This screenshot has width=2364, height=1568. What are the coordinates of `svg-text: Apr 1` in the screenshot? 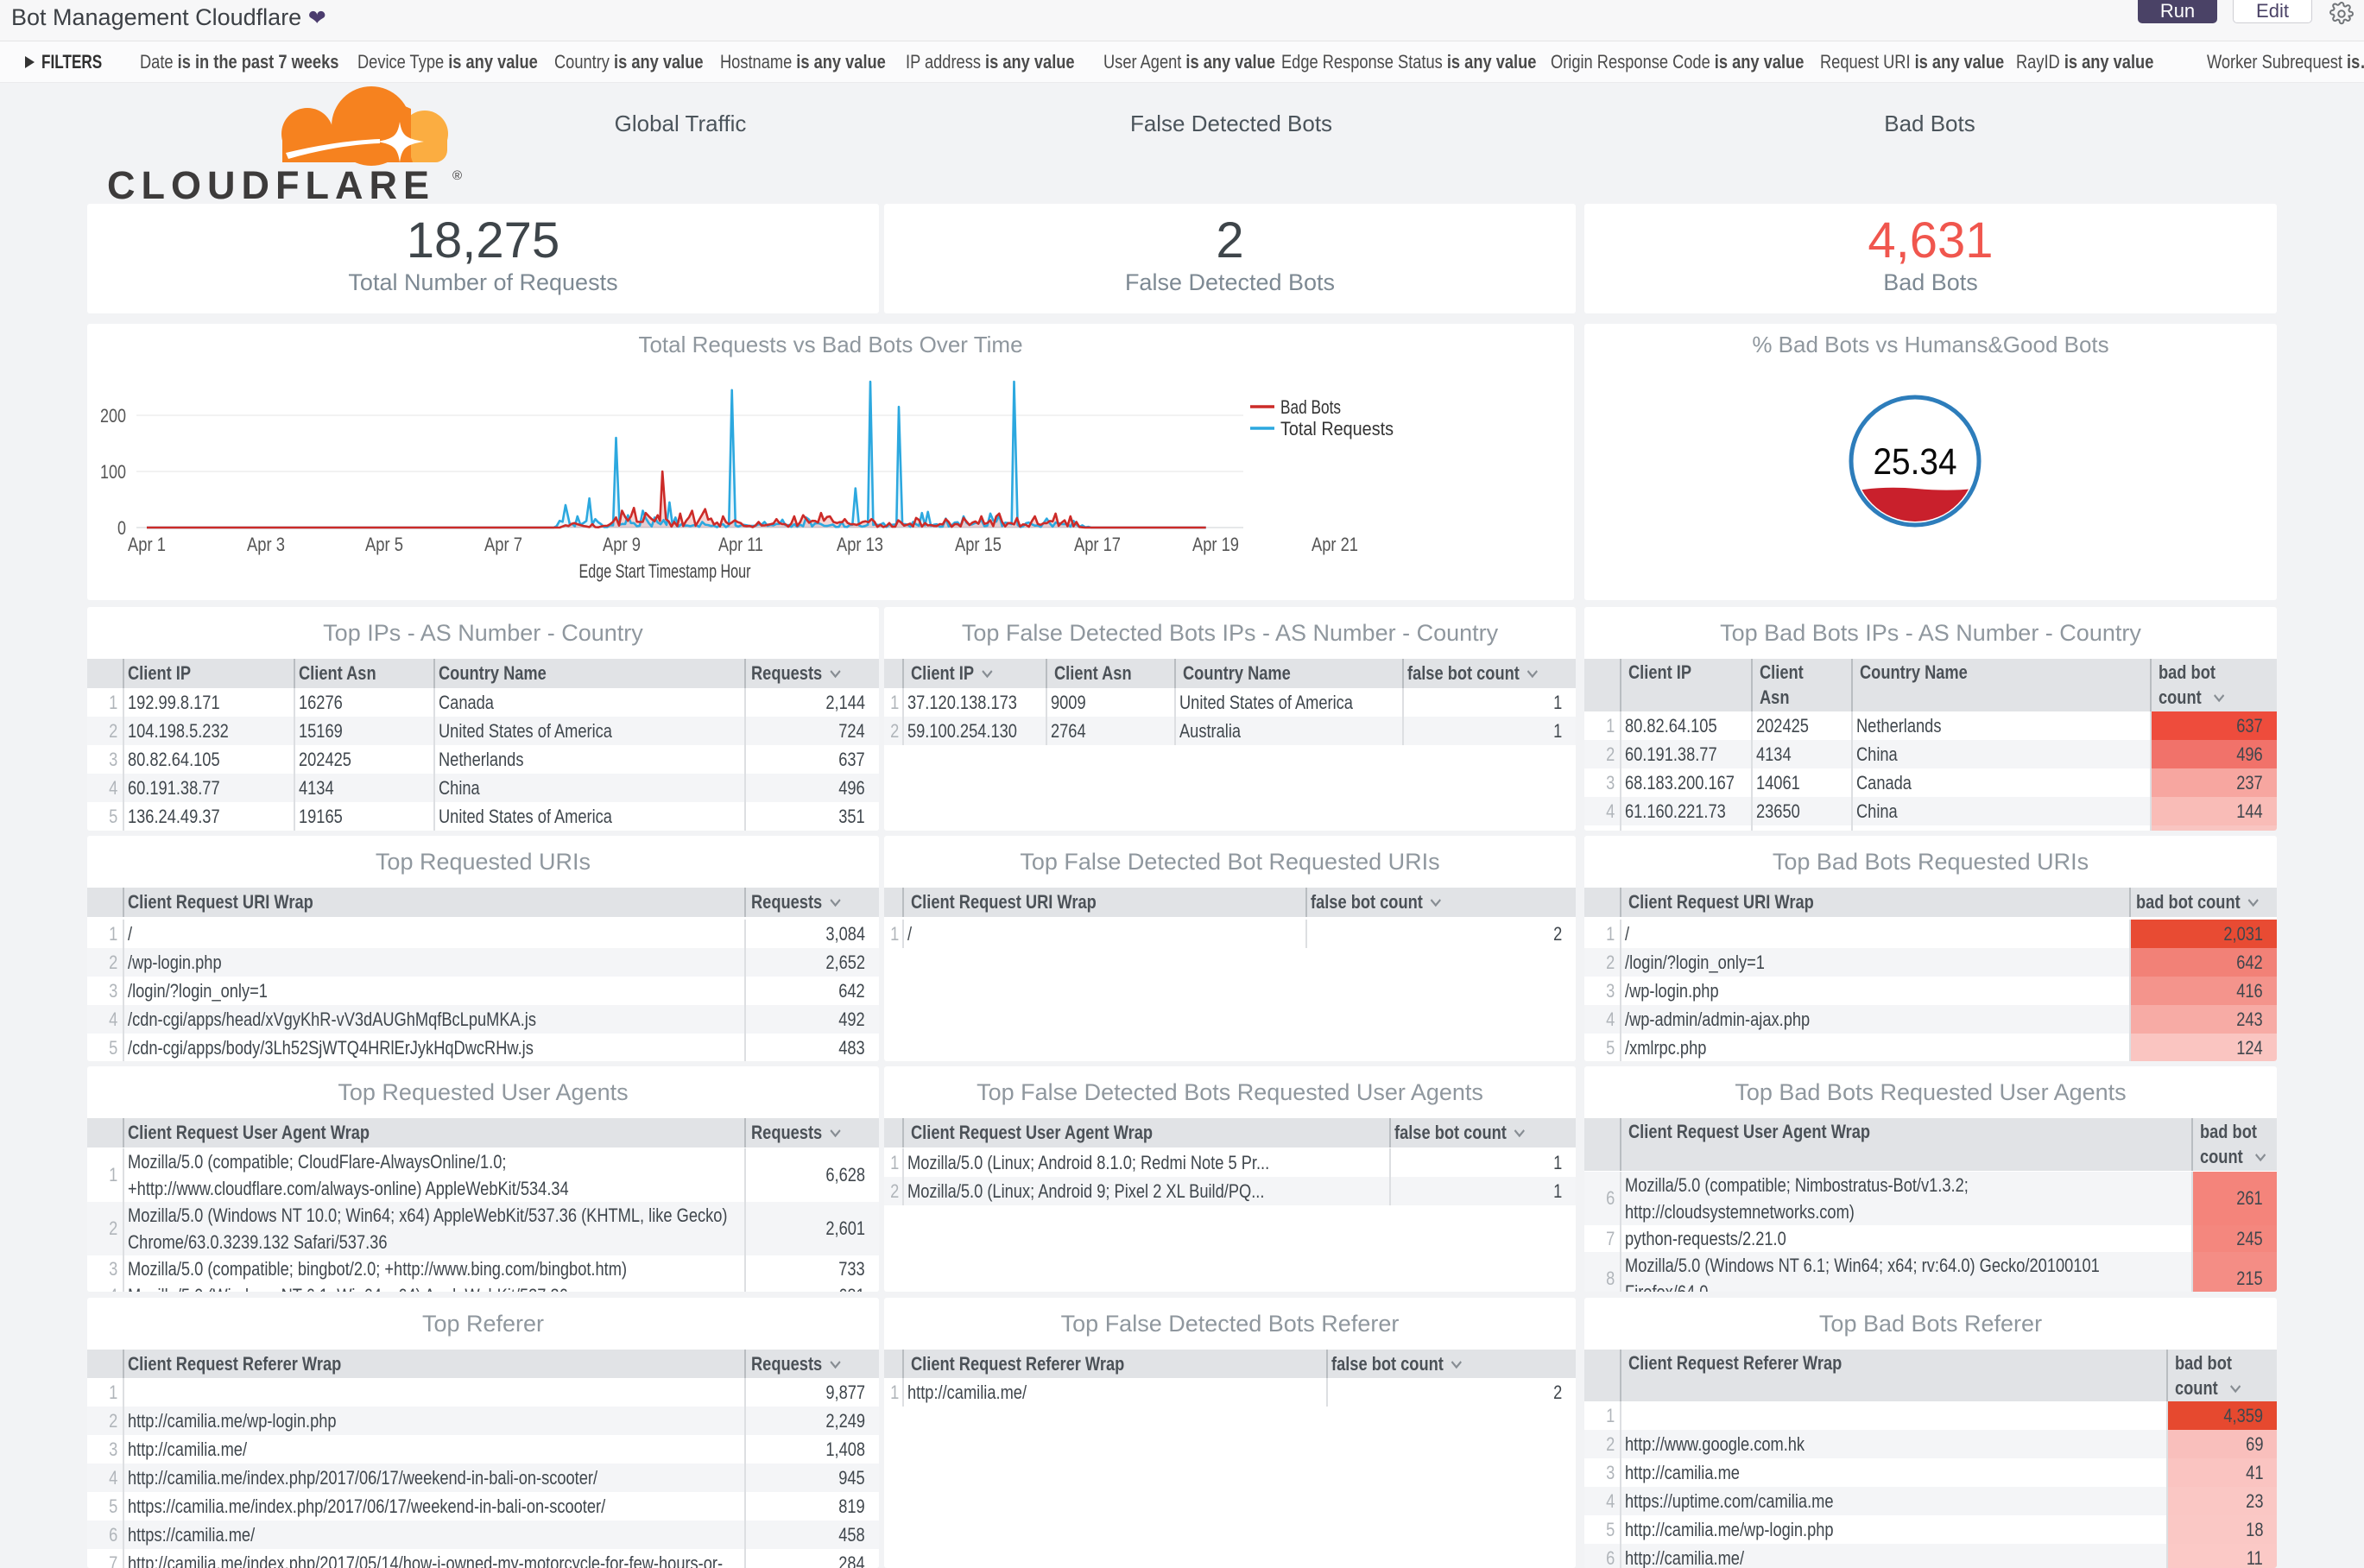 It's located at (147, 545).